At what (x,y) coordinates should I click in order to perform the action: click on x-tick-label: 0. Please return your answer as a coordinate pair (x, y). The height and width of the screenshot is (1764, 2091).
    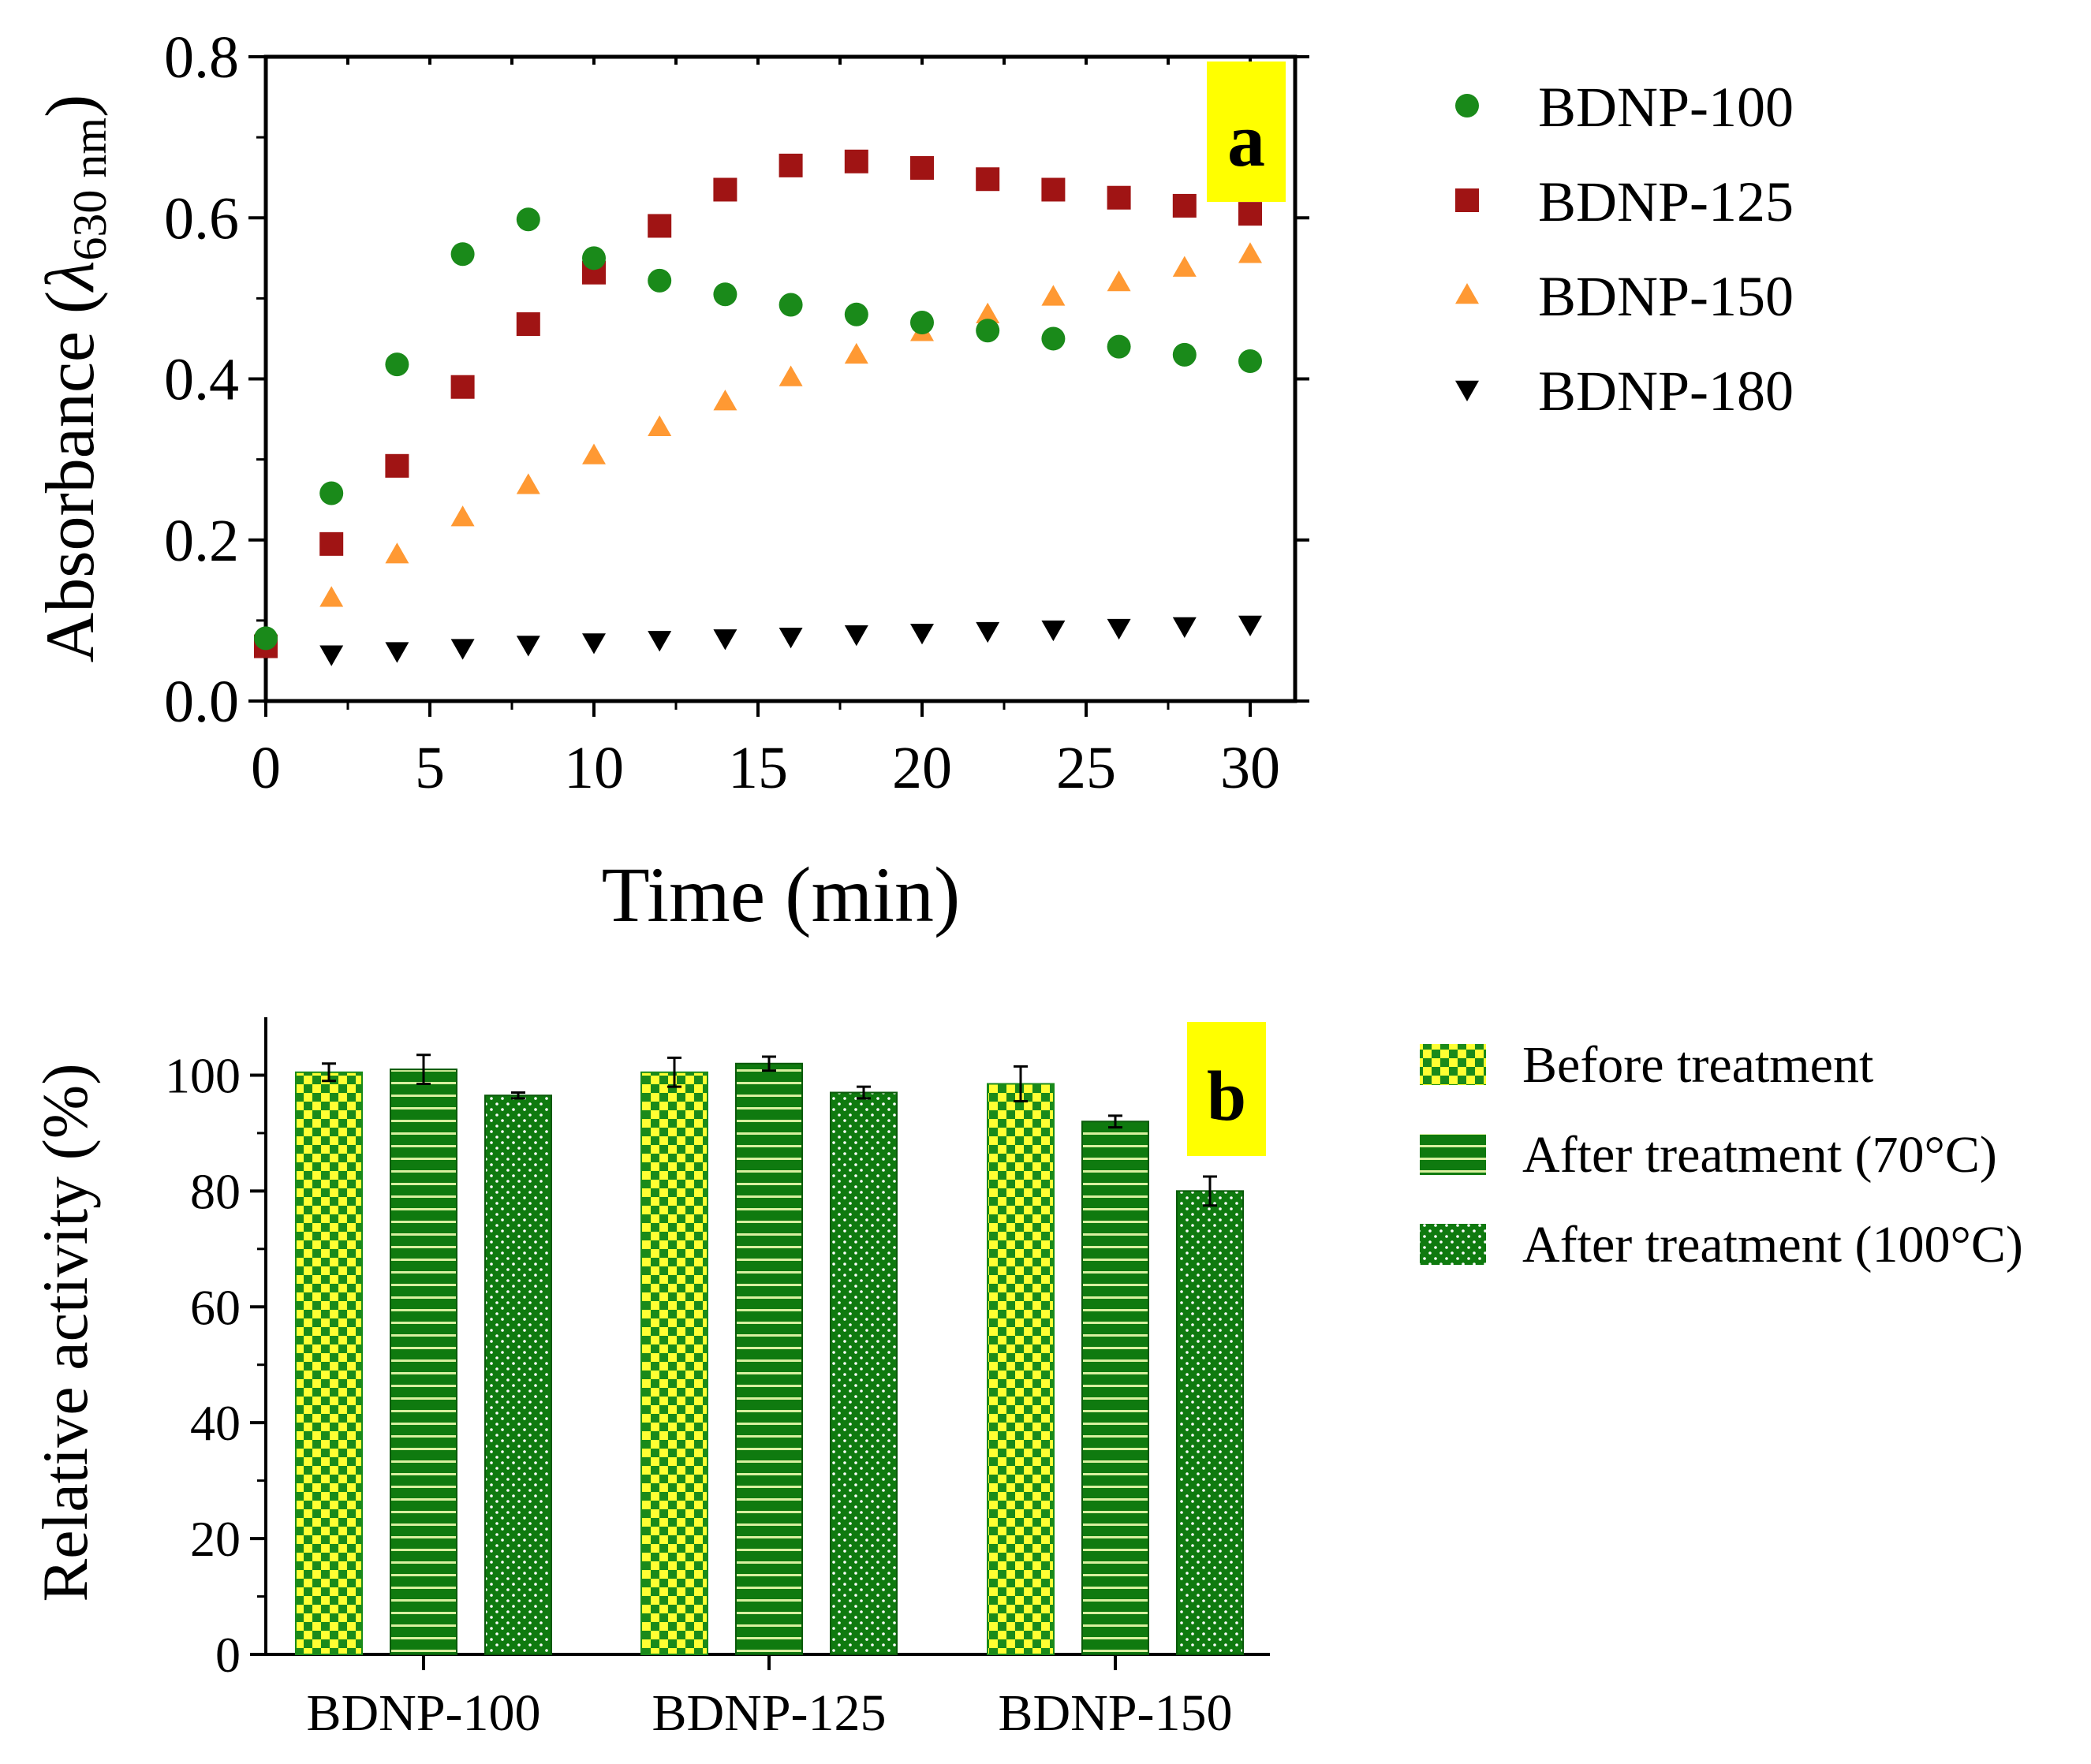
    Looking at the image, I should click on (266, 768).